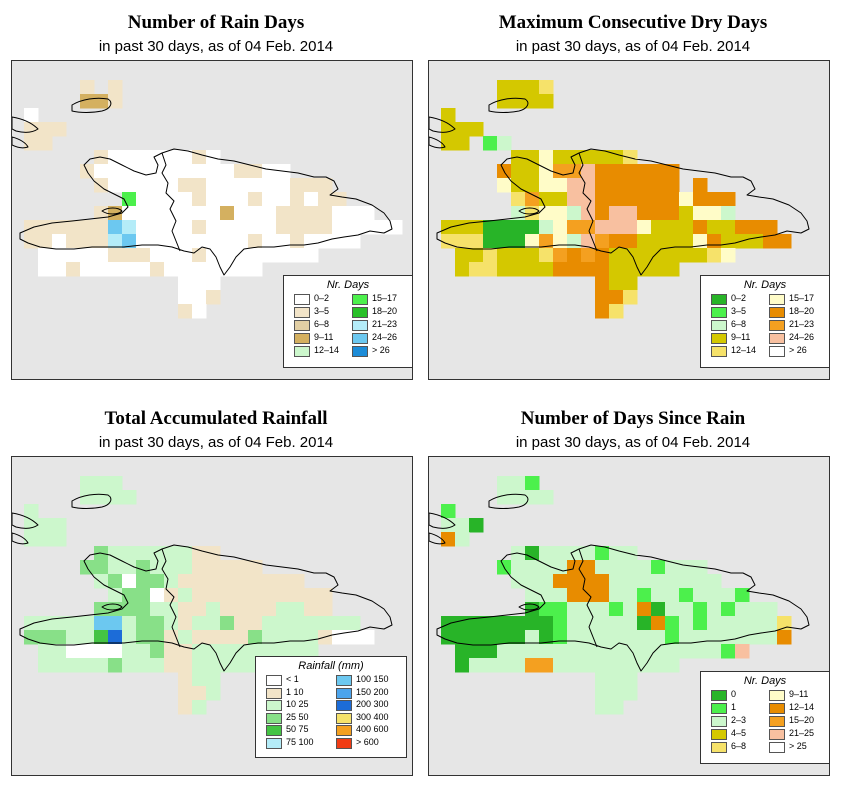 The image size is (853, 793). I want to click on legend-label: > 26, so click(798, 350).